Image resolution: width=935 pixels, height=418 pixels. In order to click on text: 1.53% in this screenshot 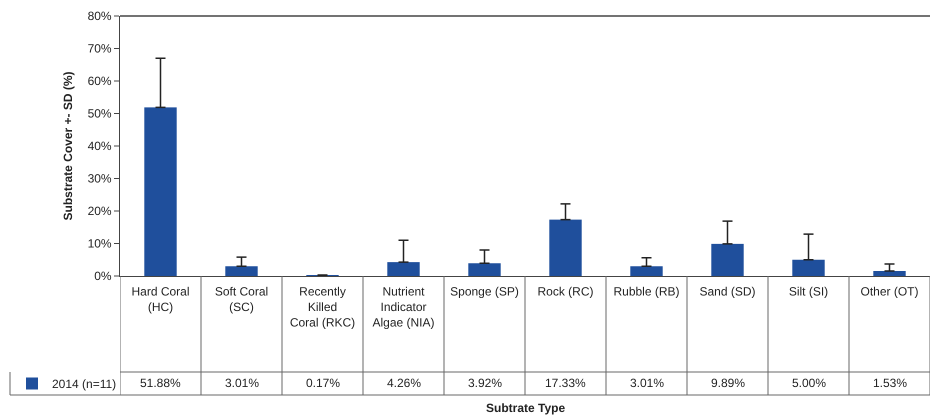, I will do `click(890, 383)`.